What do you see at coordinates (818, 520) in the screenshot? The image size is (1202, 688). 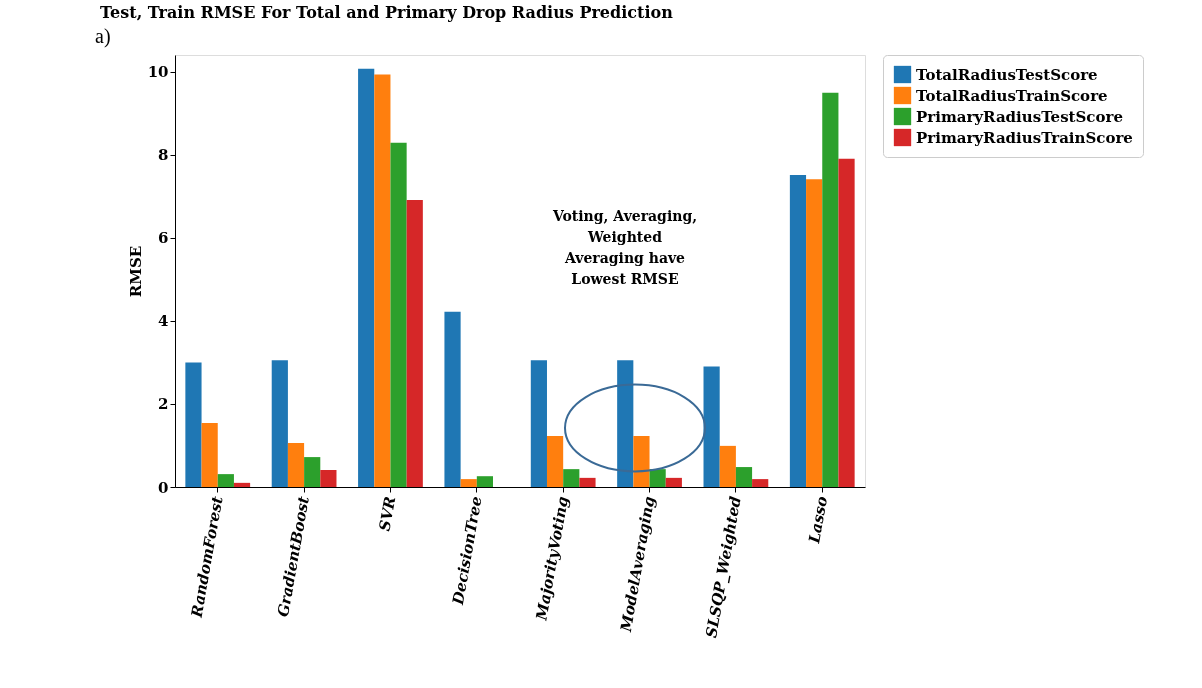 I see `x-tick-label: Lasso` at bounding box center [818, 520].